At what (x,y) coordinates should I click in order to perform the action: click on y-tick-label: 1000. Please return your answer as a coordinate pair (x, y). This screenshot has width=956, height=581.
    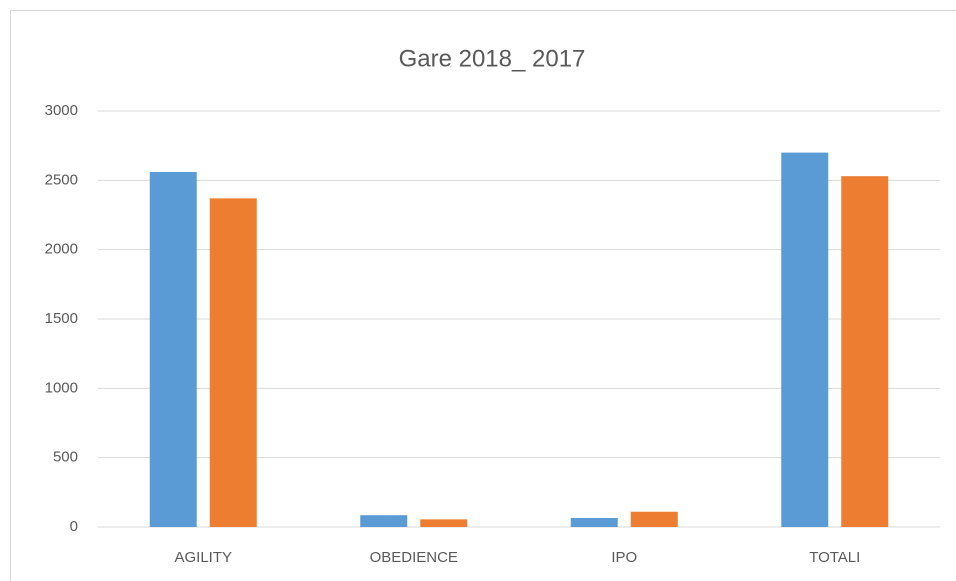
    Looking at the image, I should click on (61, 387).